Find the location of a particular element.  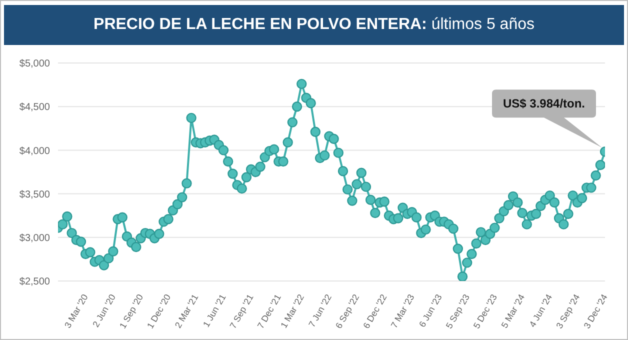

x-tick-label: 1 Jun '21 is located at coordinates (214, 310).